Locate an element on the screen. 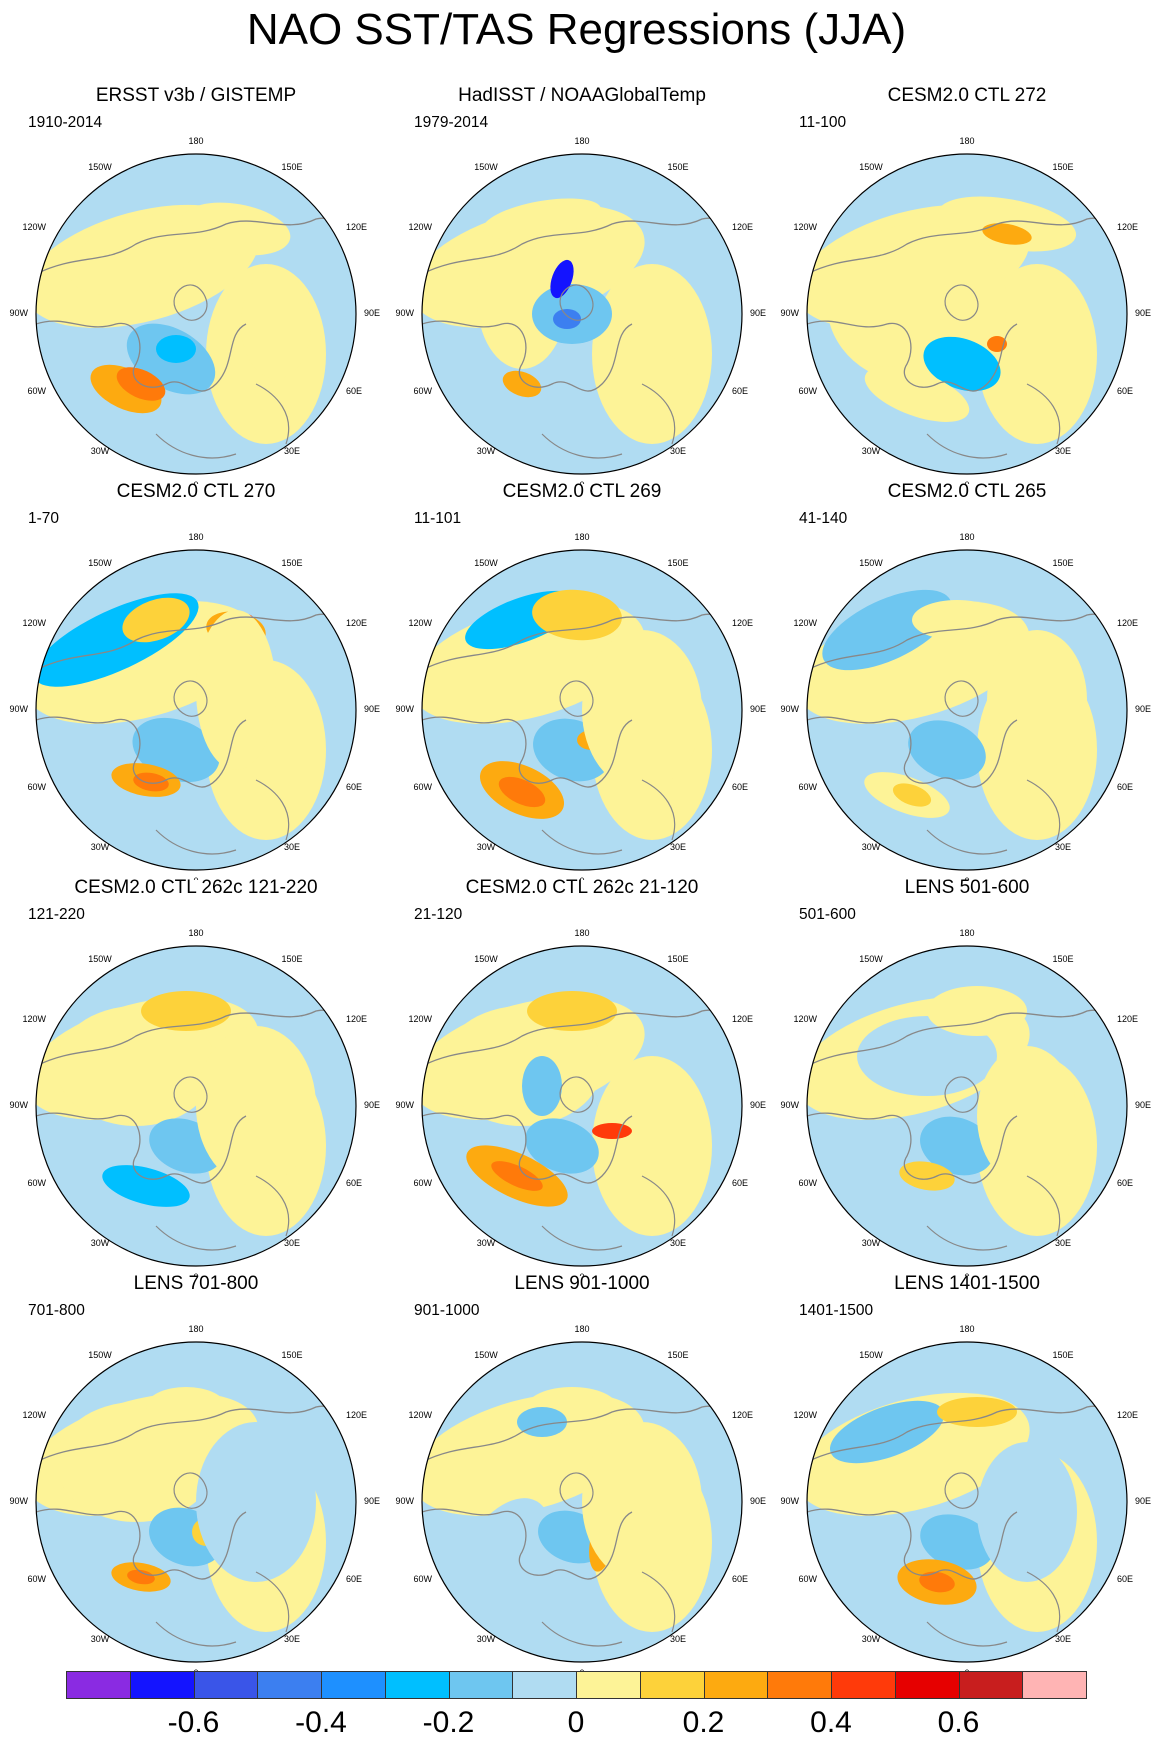 This screenshot has height=1742, width=1153. panel-years: 901-1000 is located at coordinates (447, 1310).